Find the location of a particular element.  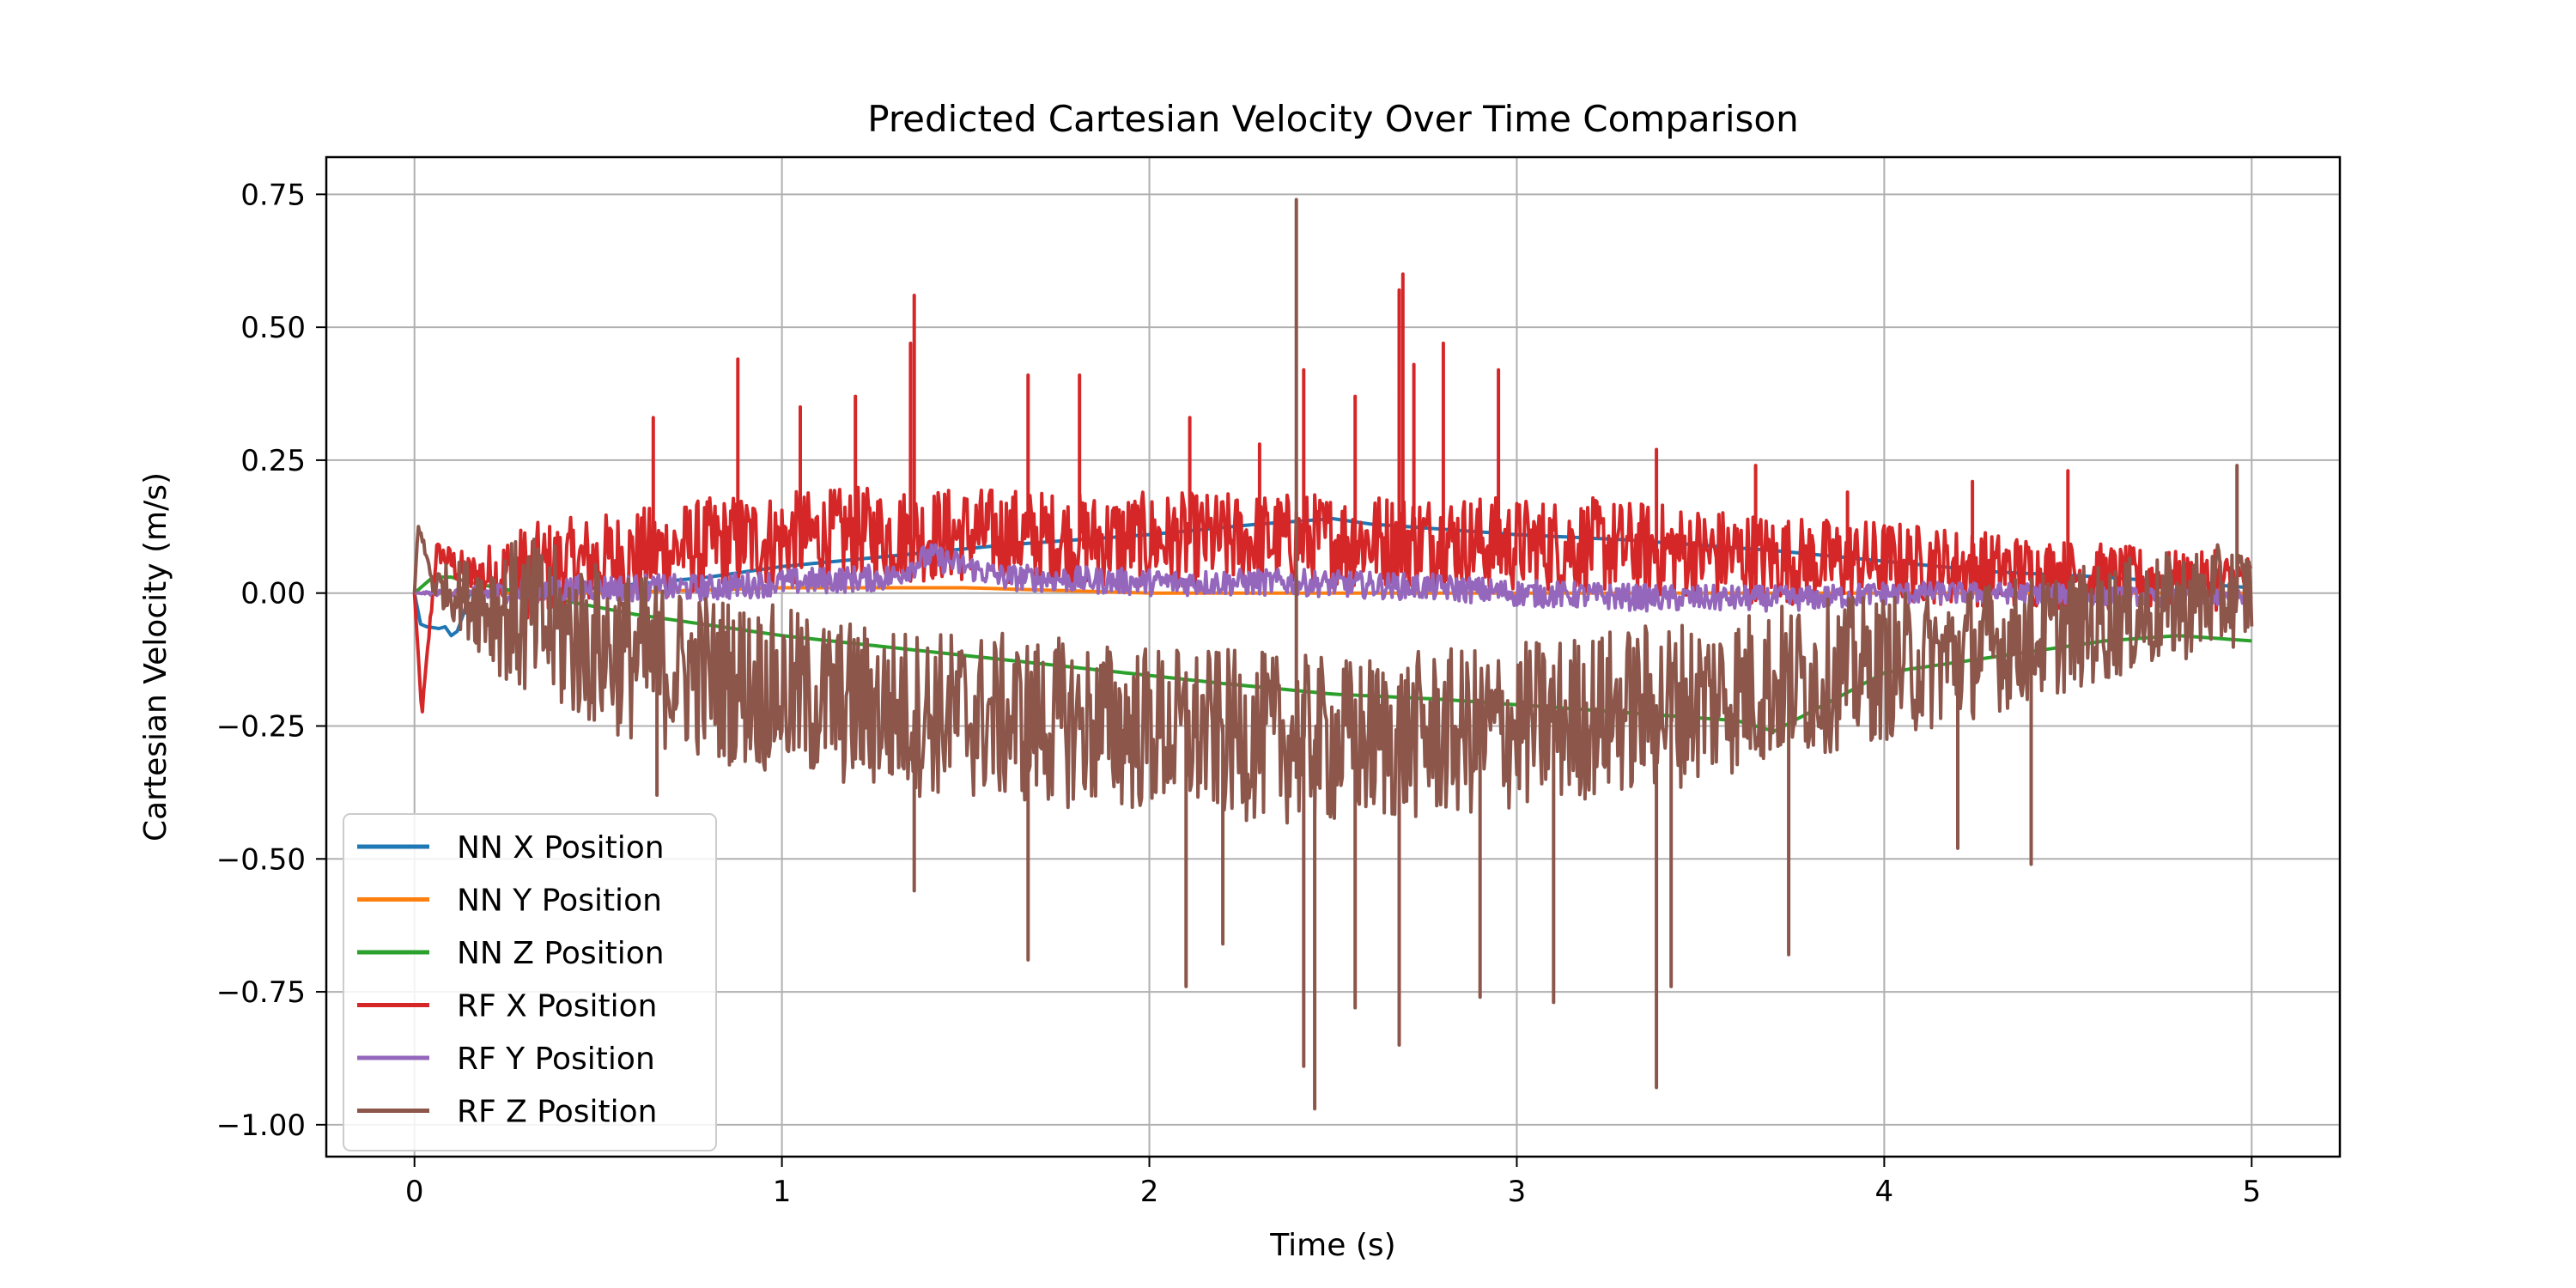

x-tick-label: 5 is located at coordinates (2251, 1192).